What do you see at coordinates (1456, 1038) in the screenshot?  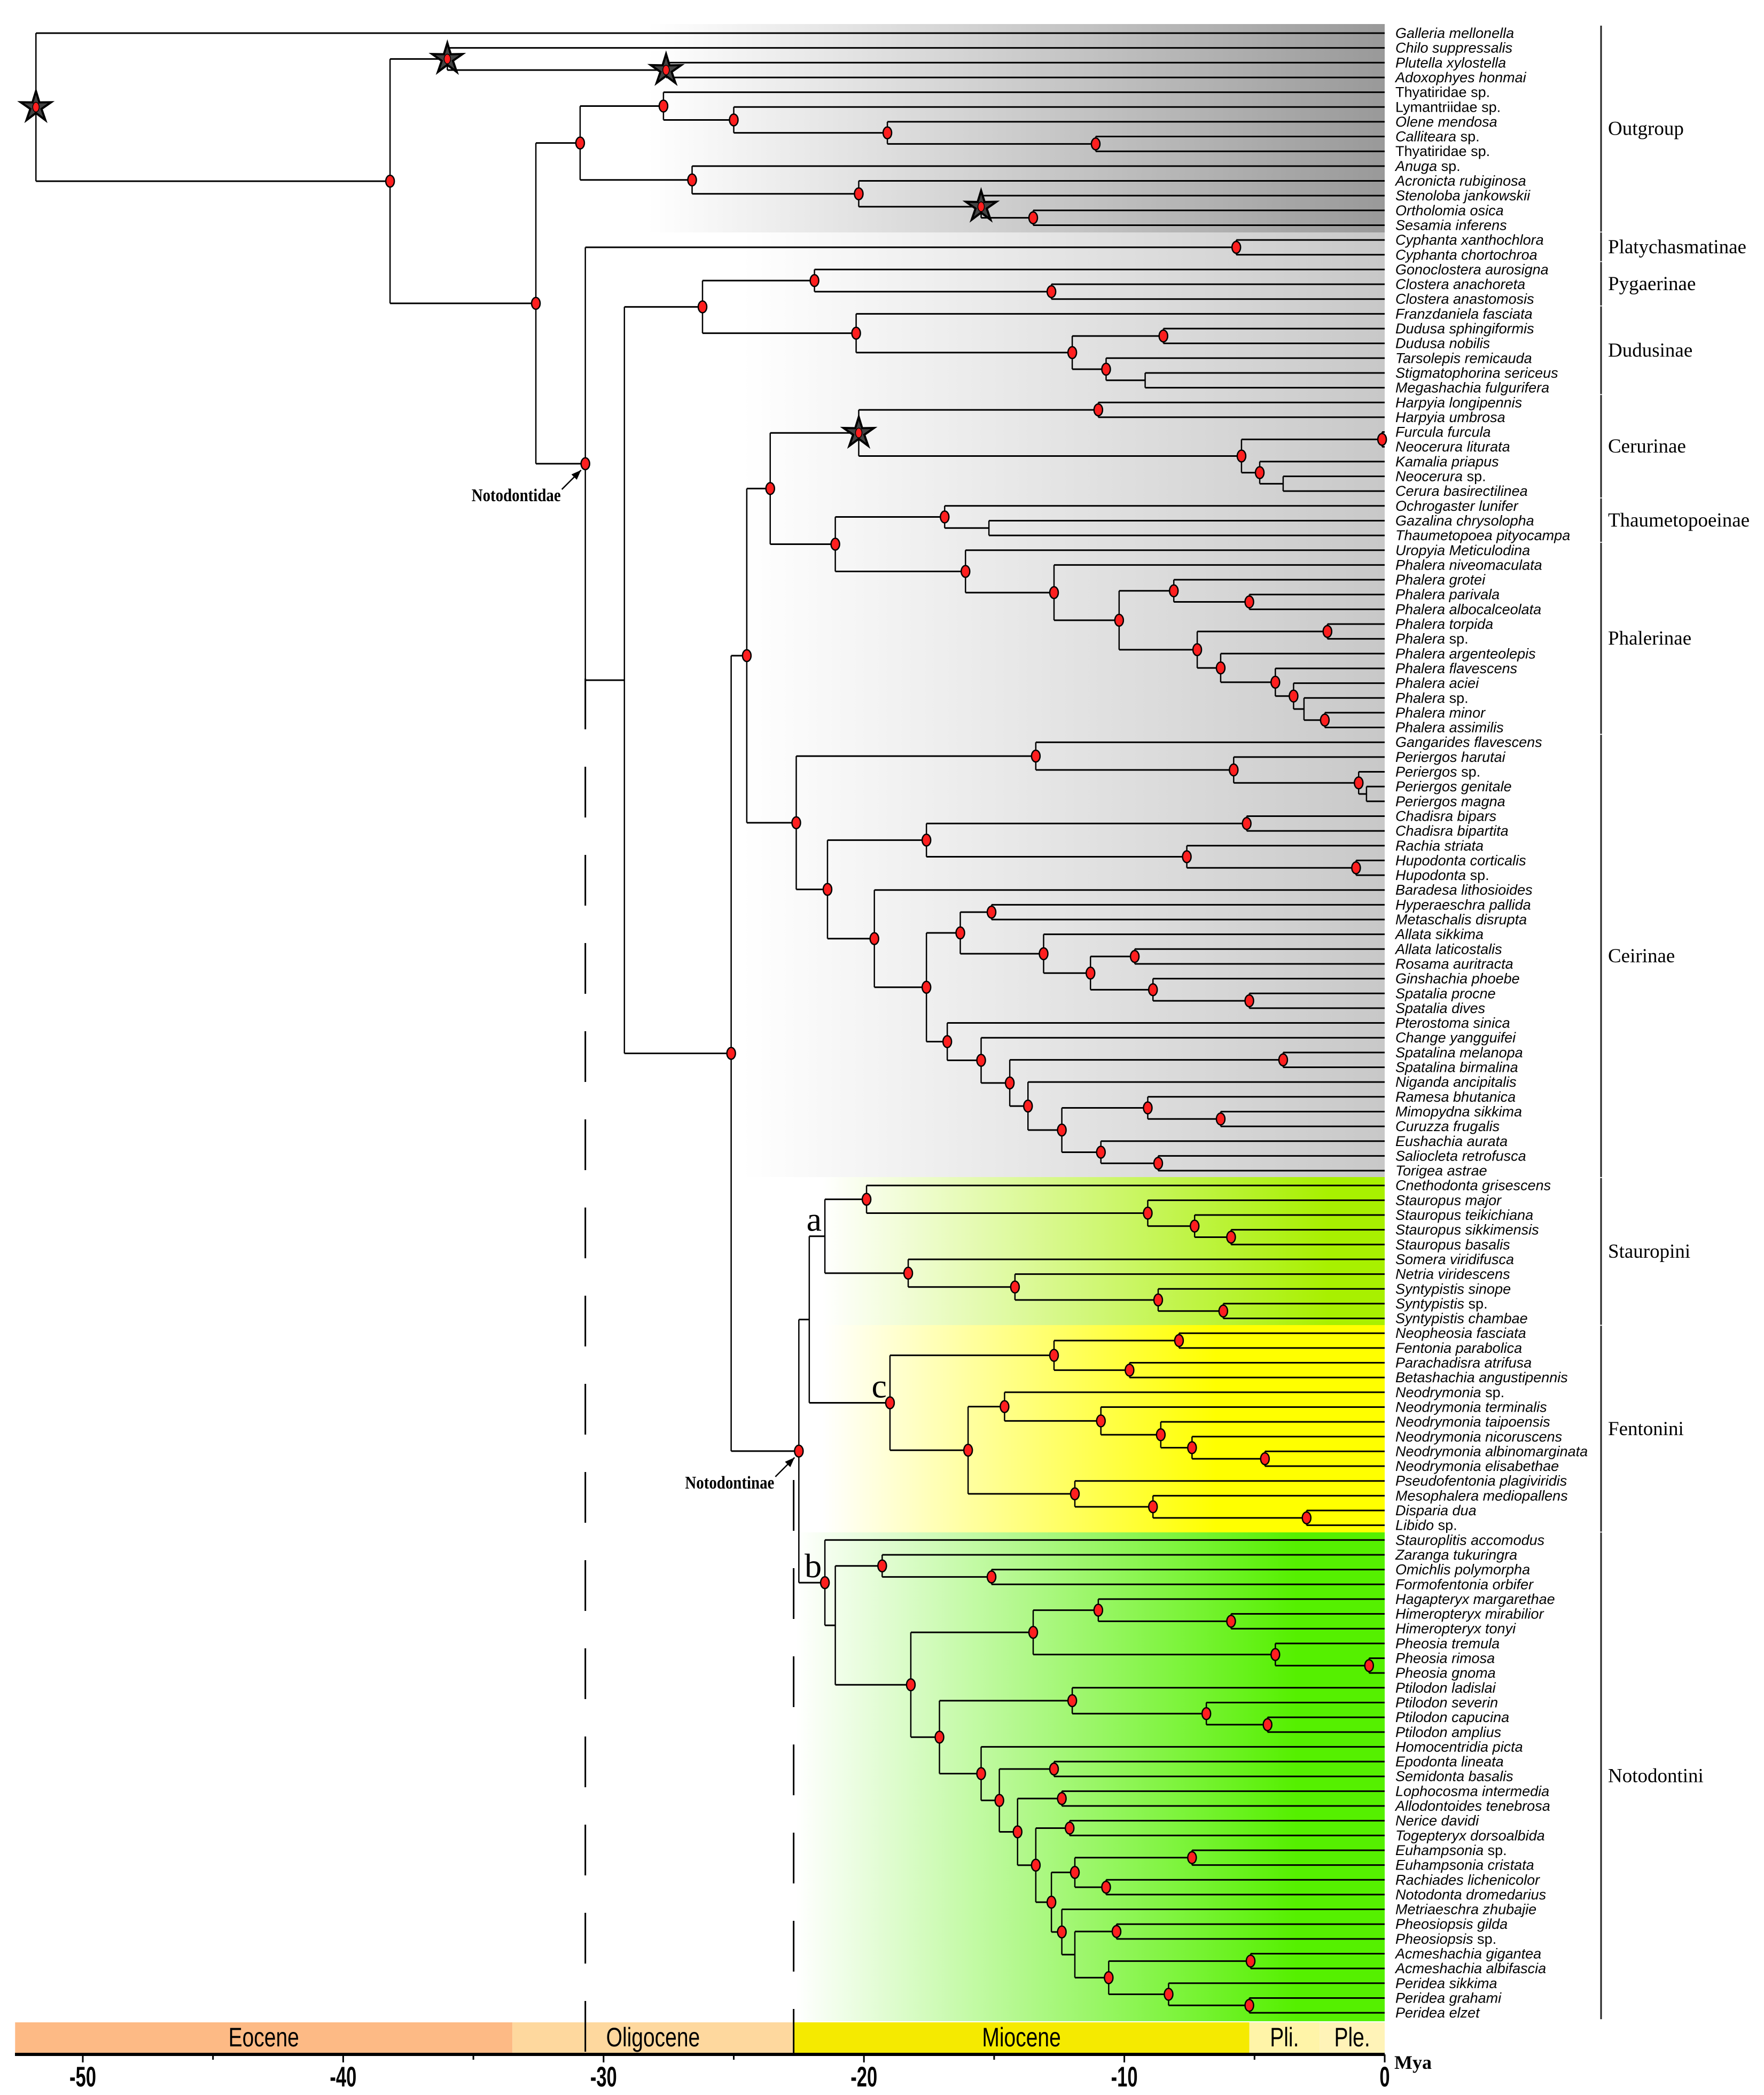 I see `taxon-label: Change yangguifei` at bounding box center [1456, 1038].